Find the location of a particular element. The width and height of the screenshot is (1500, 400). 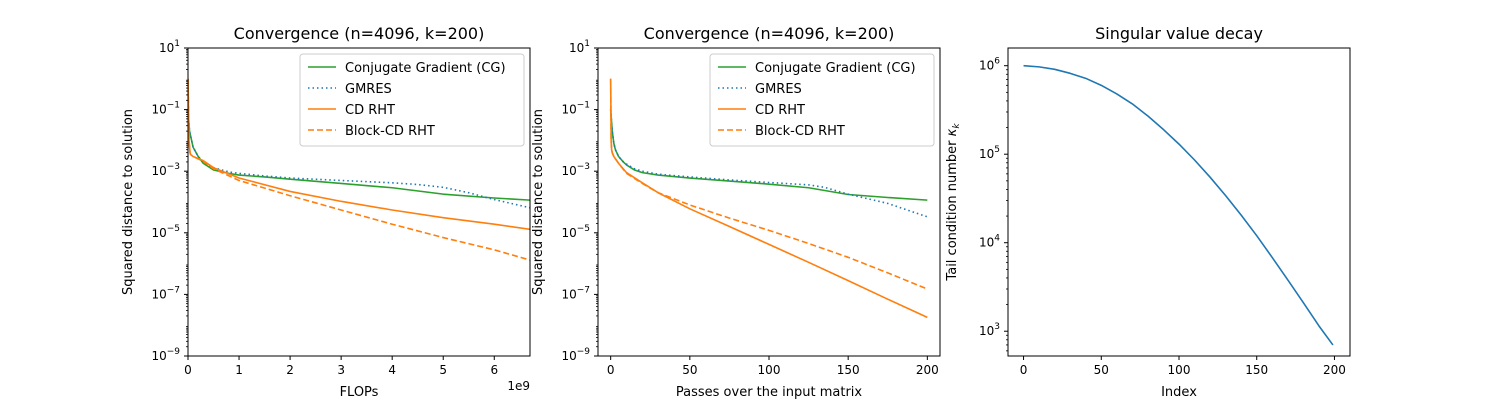

x-multiplier-label: 1e9 is located at coordinates (518, 386).